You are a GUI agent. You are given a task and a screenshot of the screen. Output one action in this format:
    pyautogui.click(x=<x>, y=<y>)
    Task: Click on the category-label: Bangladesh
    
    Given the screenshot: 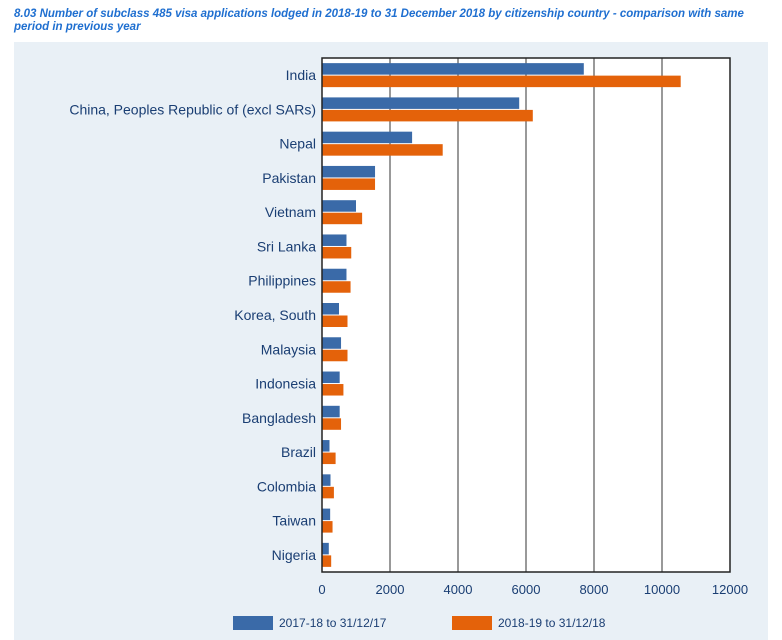 What is the action you would take?
    pyautogui.click(x=279, y=418)
    